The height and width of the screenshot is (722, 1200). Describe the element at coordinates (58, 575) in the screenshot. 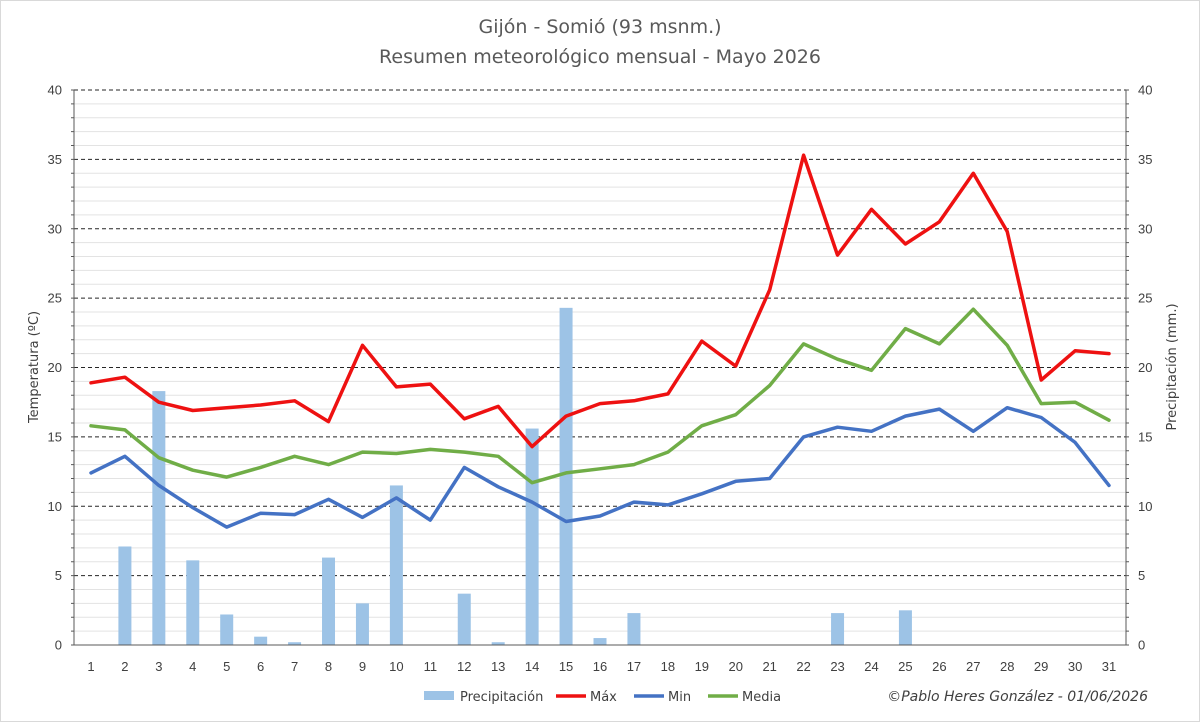

I see `y-tick-label-left: 5` at that location.